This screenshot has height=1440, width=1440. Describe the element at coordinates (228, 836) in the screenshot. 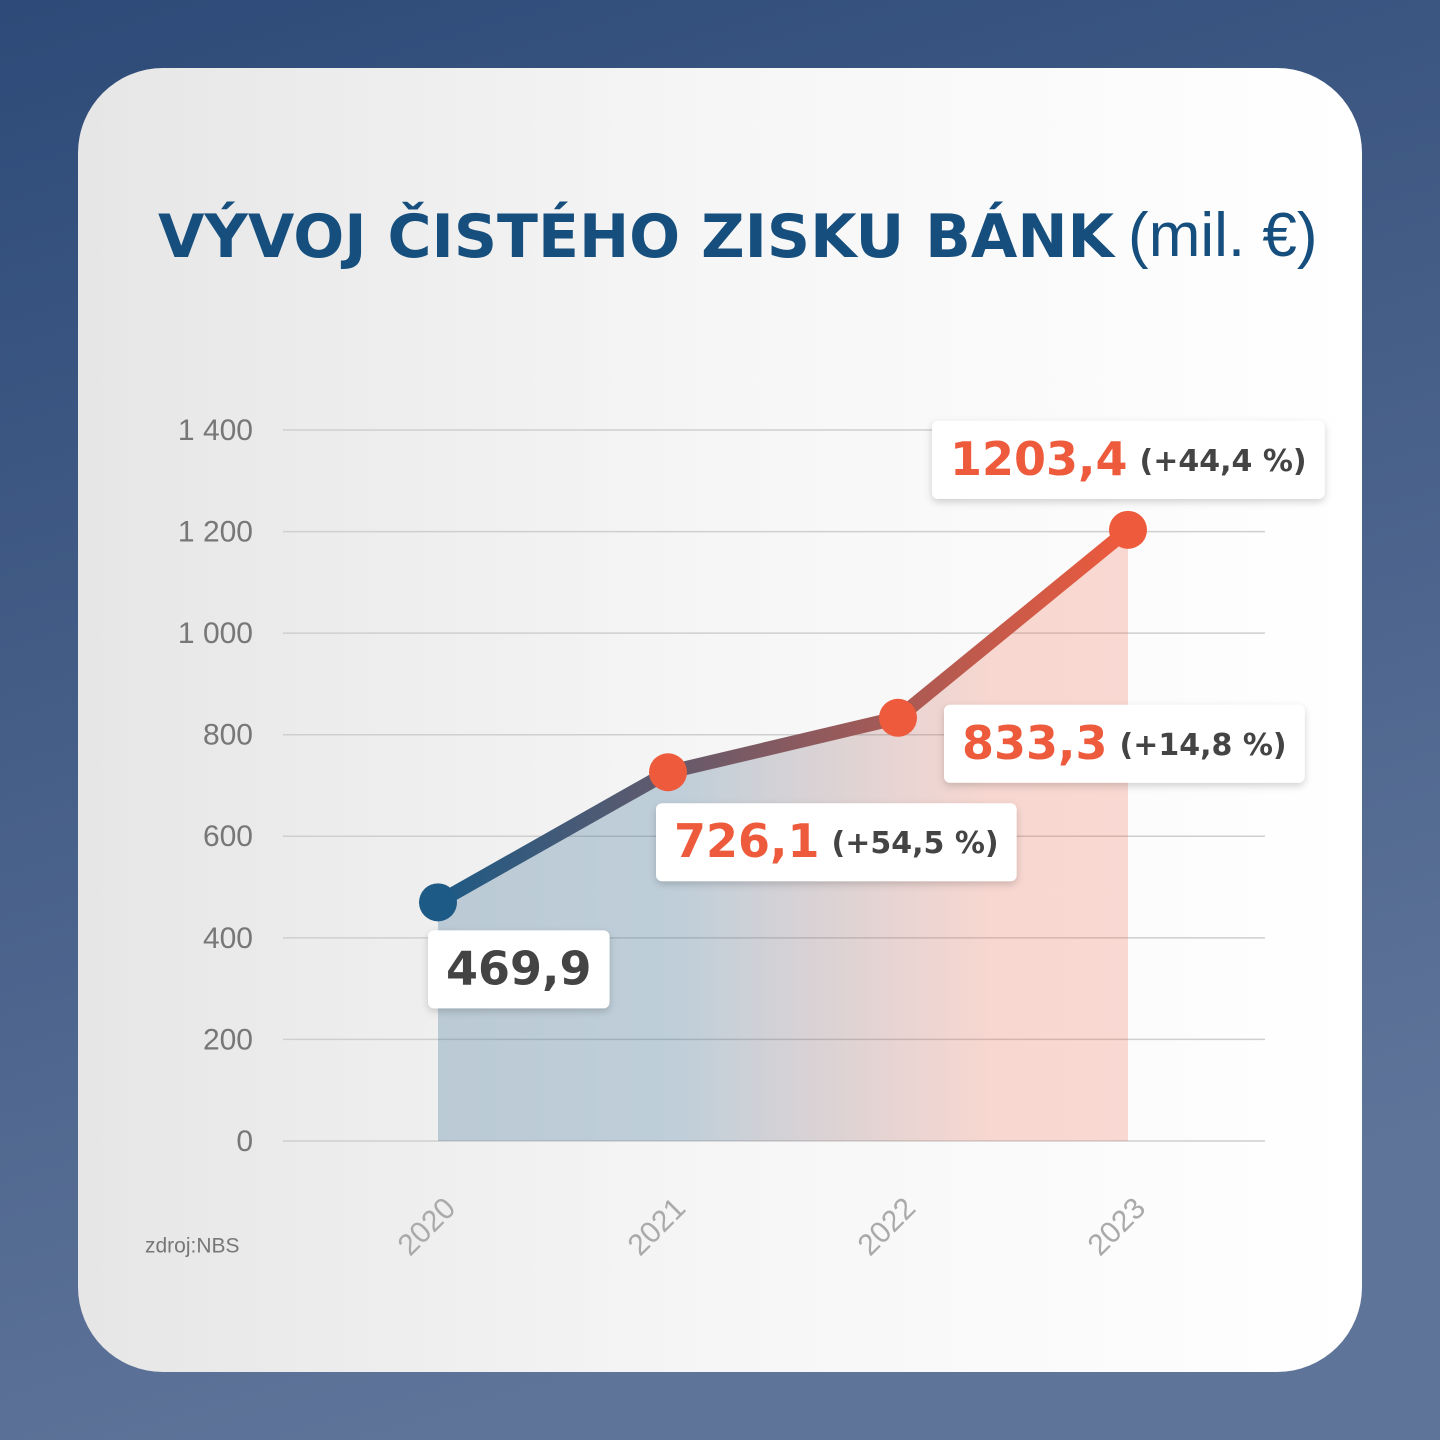

I see `y-tick-label: 600` at that location.